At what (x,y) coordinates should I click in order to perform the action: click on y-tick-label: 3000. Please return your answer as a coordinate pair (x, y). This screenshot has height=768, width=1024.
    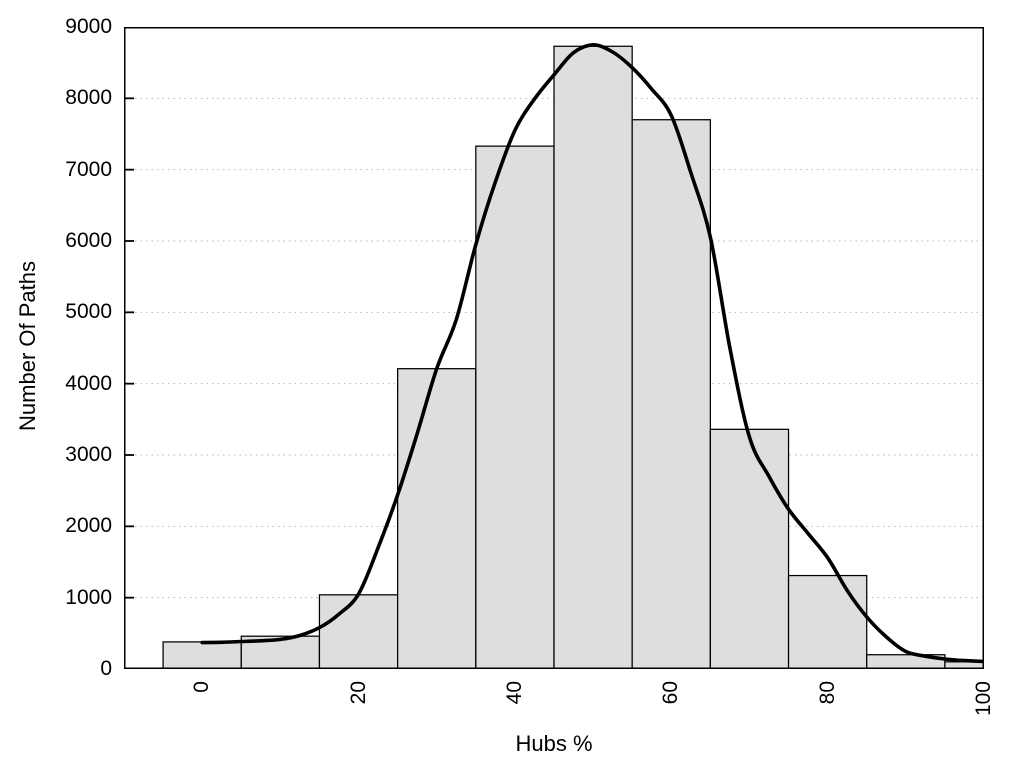
    Looking at the image, I should click on (88, 454).